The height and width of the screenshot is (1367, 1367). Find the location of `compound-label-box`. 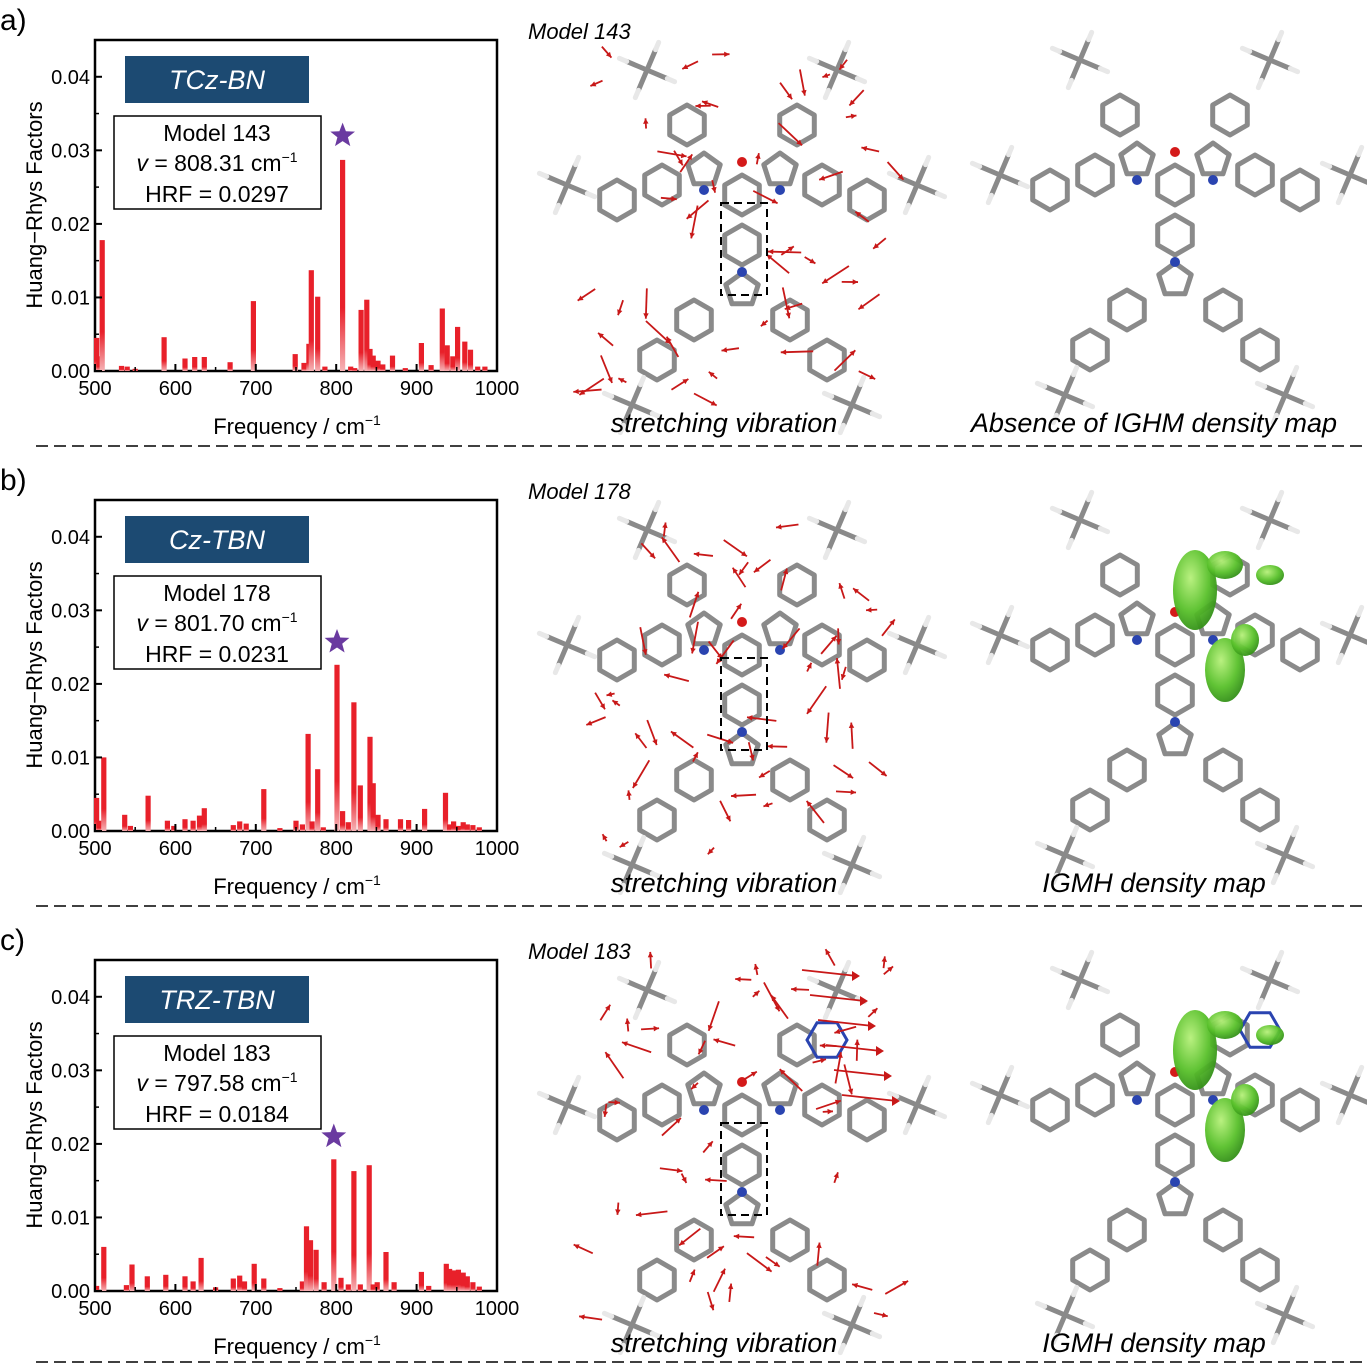

compound-label-box is located at coordinates (217, 79).